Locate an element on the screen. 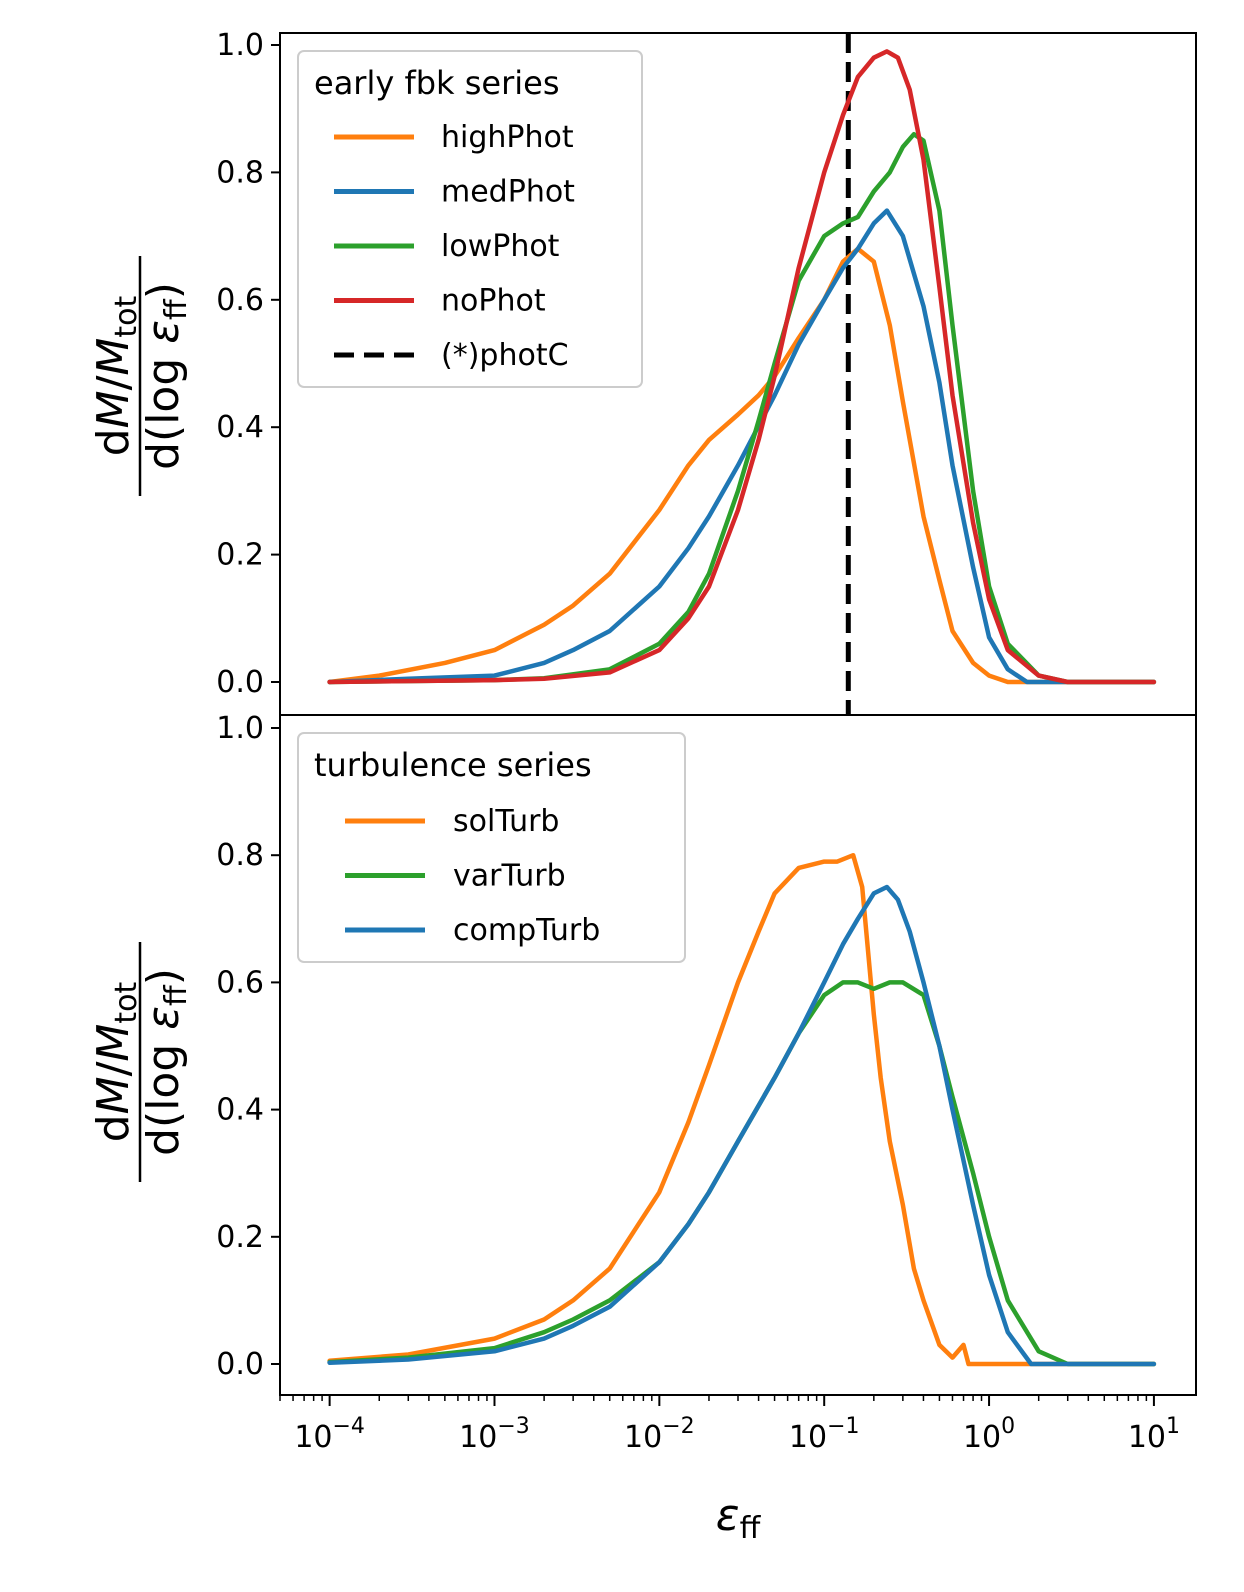 Image resolution: width=1244 pixels, height=1592 pixels. bottom-legend: turbulence series solTurb varTurb compTurb is located at coordinates (491, 847).